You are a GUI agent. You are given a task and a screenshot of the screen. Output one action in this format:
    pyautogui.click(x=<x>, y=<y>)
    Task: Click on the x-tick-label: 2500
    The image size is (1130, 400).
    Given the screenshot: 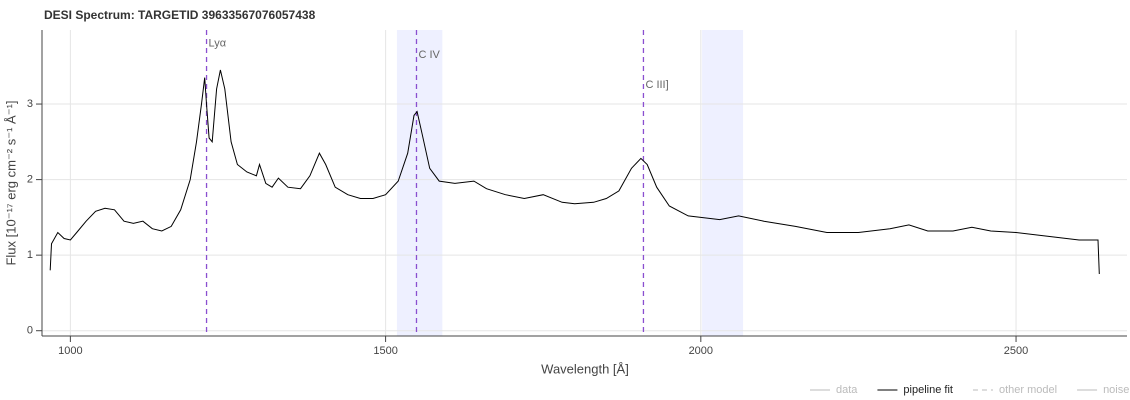 What is the action you would take?
    pyautogui.click(x=1016, y=351)
    